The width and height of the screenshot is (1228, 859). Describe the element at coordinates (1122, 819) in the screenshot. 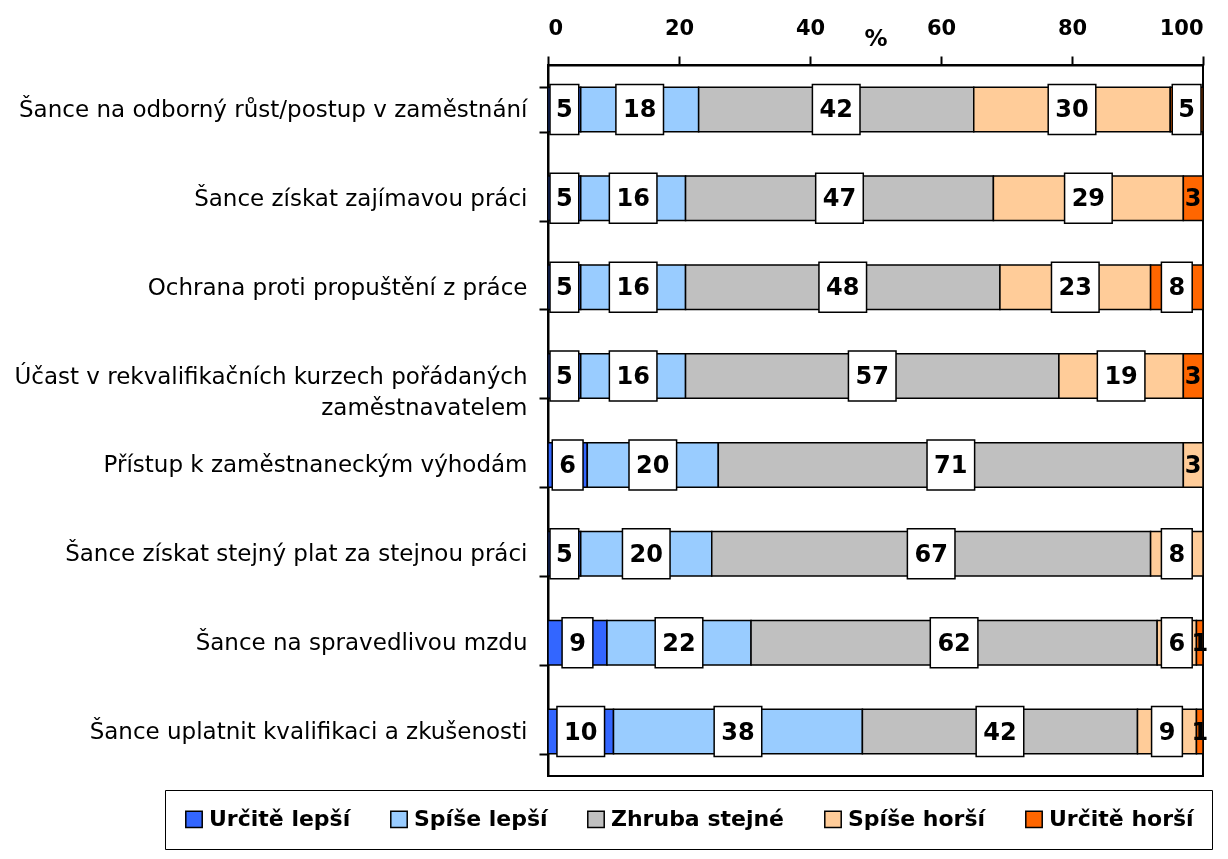

I see `legend-label: Určitě horší` at that location.